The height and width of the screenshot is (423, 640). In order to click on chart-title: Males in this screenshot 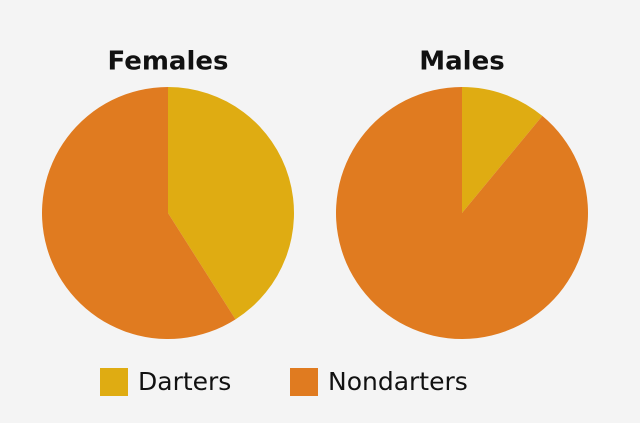, I will do `click(461, 62)`.